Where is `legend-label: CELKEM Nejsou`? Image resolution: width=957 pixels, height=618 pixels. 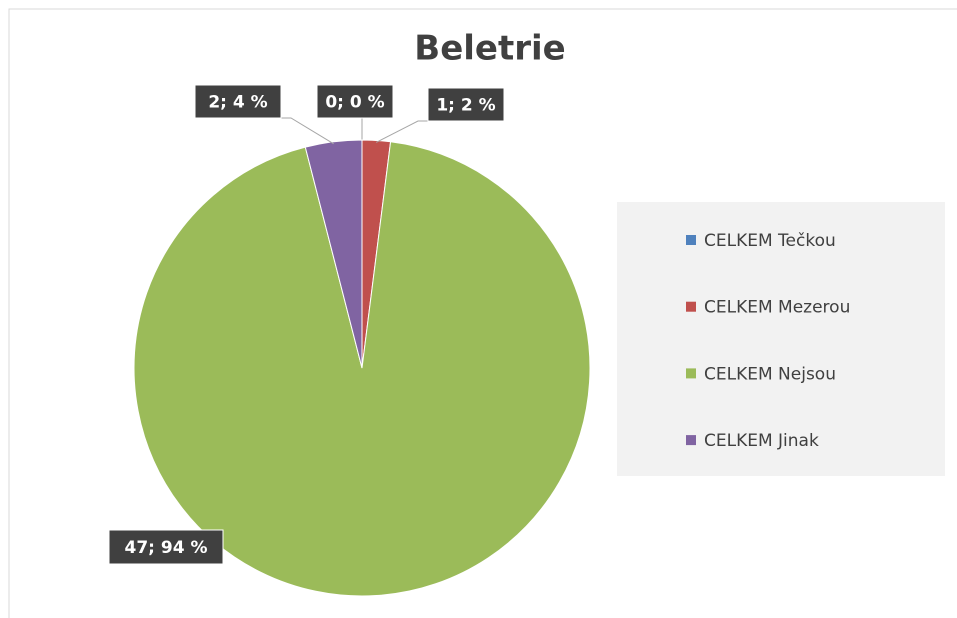
legend-label: CELKEM Nejsou is located at coordinates (770, 374).